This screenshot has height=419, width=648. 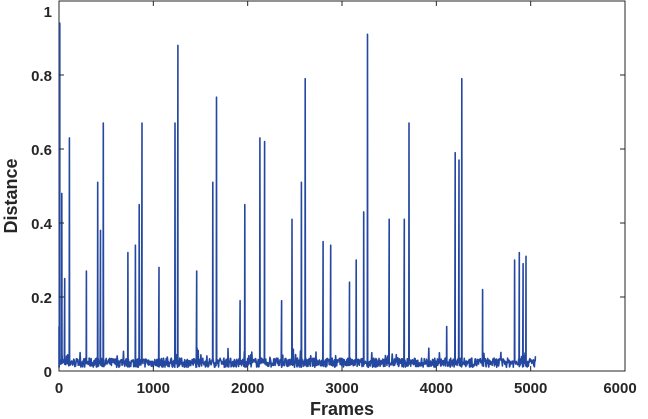 What do you see at coordinates (41, 76) in the screenshot?
I see `y-tick-label: 0.8` at bounding box center [41, 76].